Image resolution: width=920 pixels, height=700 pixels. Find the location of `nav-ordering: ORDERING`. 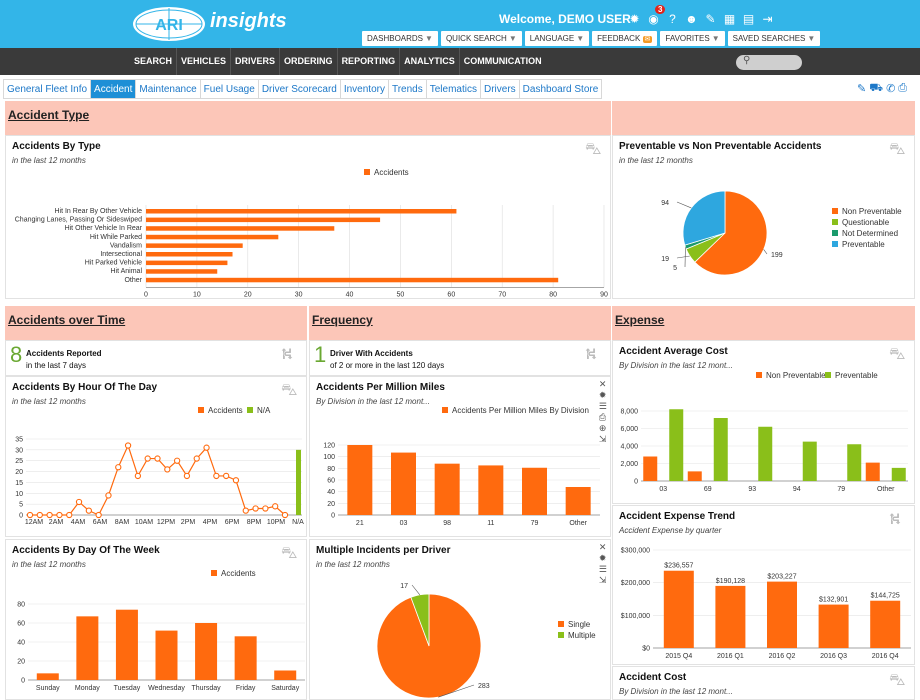

nav-ordering: ORDERING is located at coordinates (309, 61).